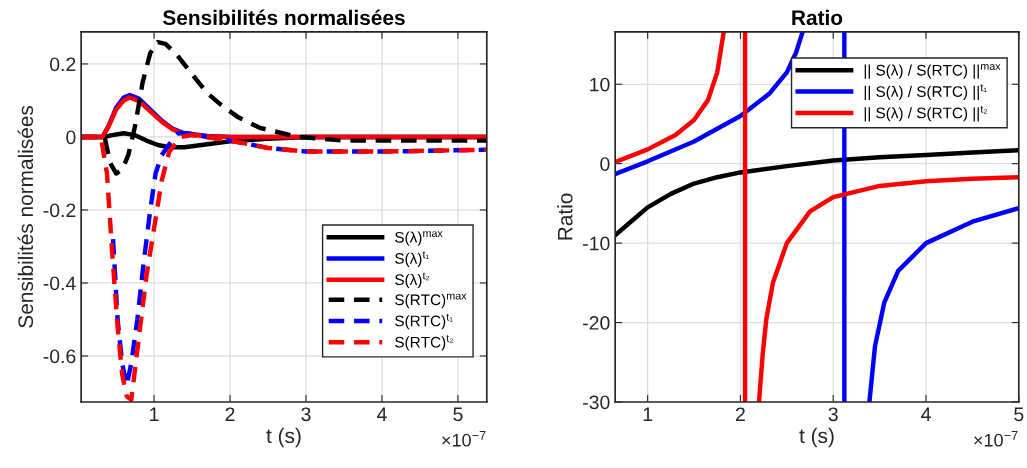 The height and width of the screenshot is (468, 1027). I want to click on y-tick-label: -10, so click(596, 243).